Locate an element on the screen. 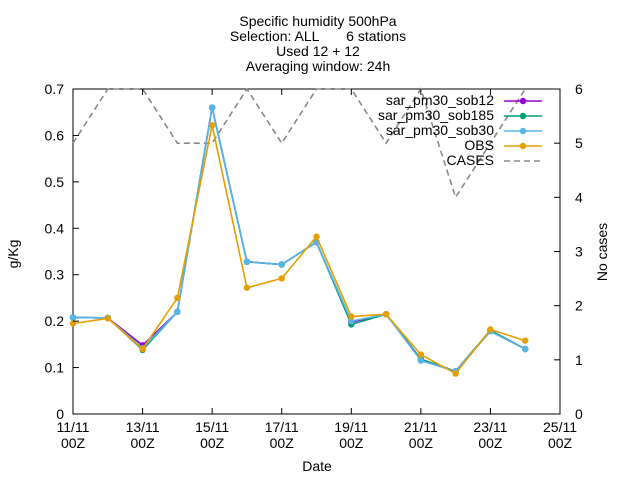 The image size is (640, 480). x-tick-label: 11/11 is located at coordinates (73, 427).